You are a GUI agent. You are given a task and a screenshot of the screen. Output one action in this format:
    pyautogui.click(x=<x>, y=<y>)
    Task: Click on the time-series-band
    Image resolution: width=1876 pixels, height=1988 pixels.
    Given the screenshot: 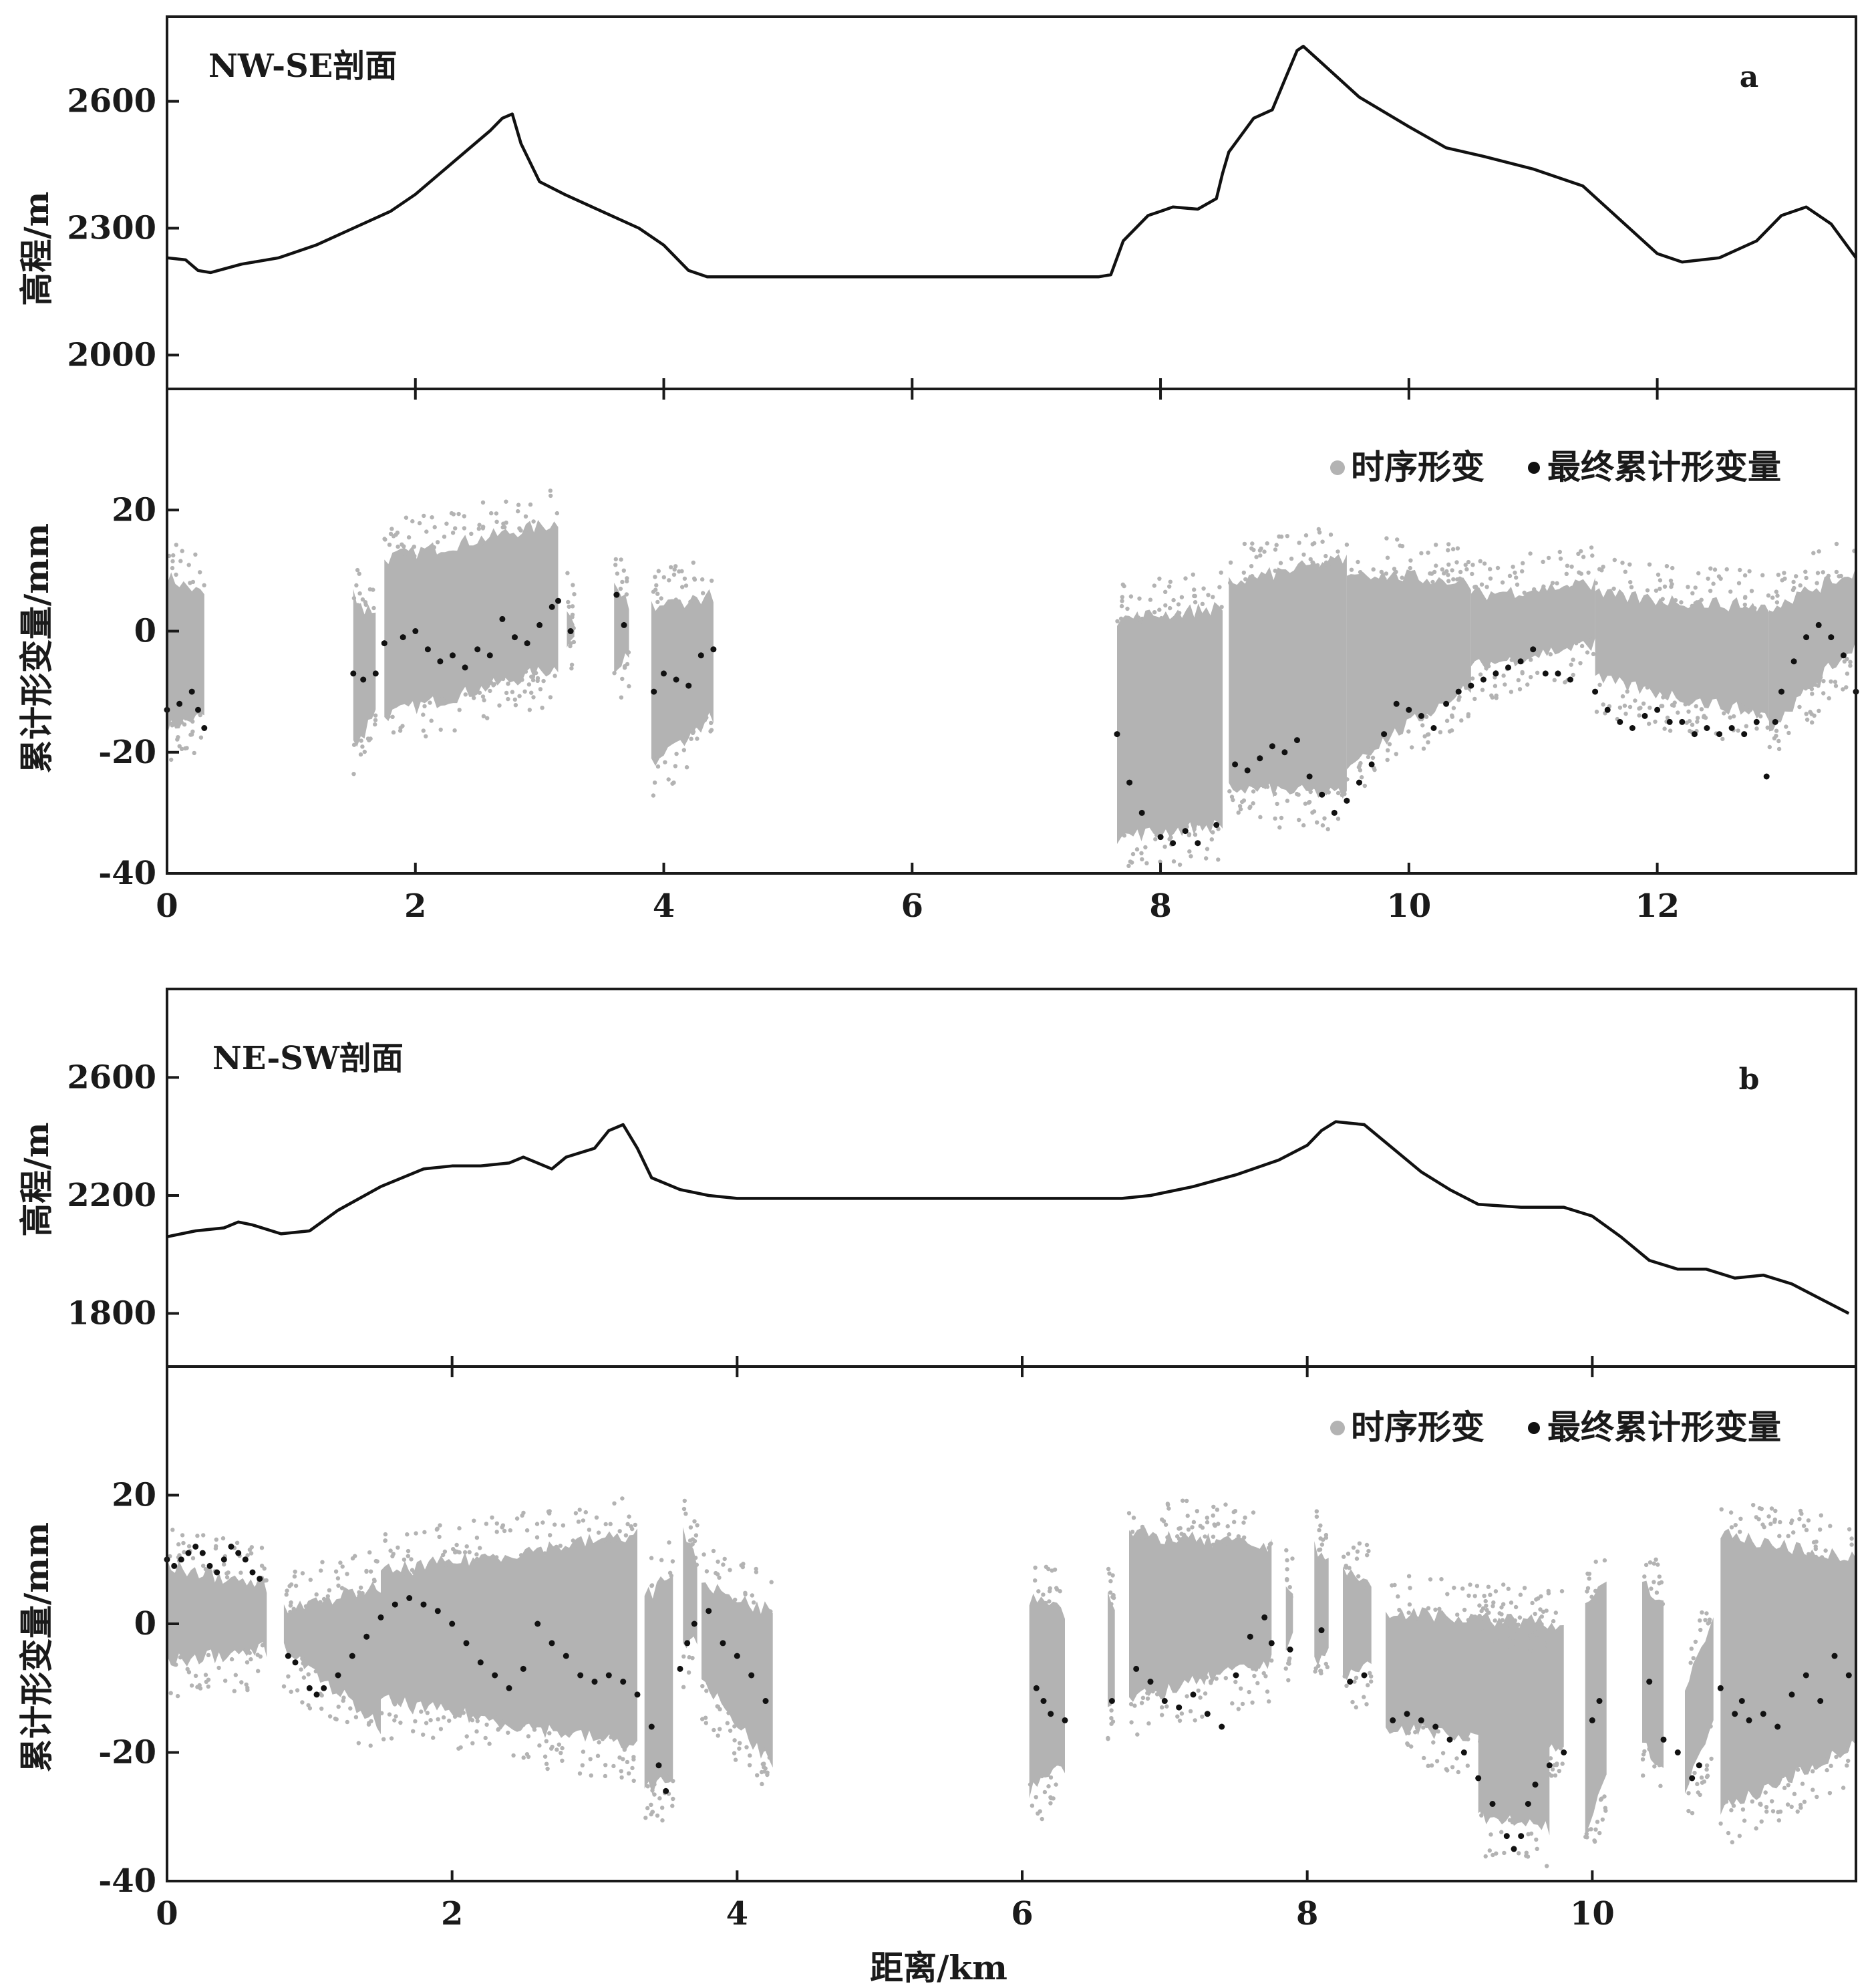 What is the action you would take?
    pyautogui.click(x=1596, y=1708)
    